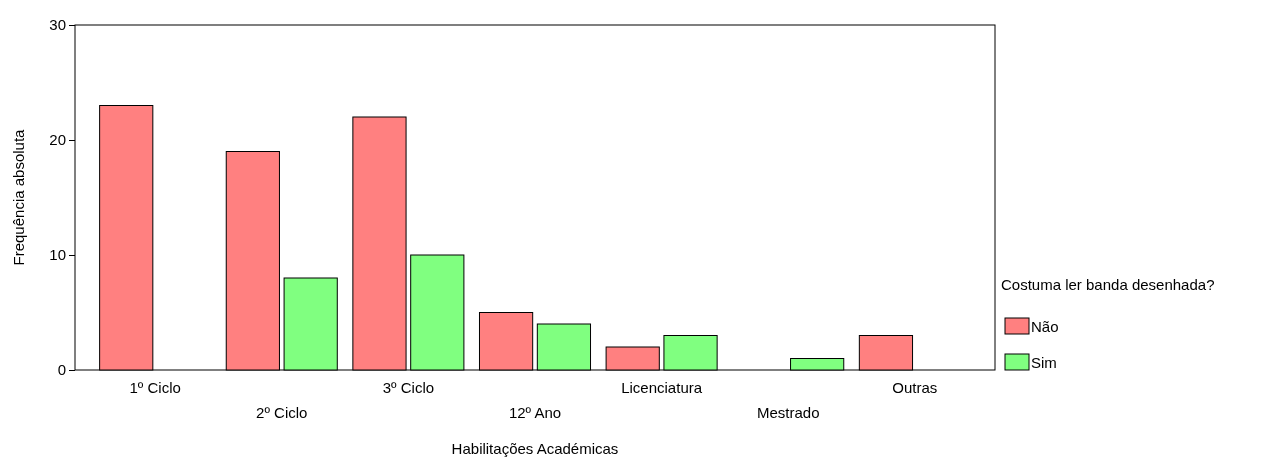  Describe the element at coordinates (662, 387) in the screenshot. I see `x-tick-label: Licenciatura` at that location.